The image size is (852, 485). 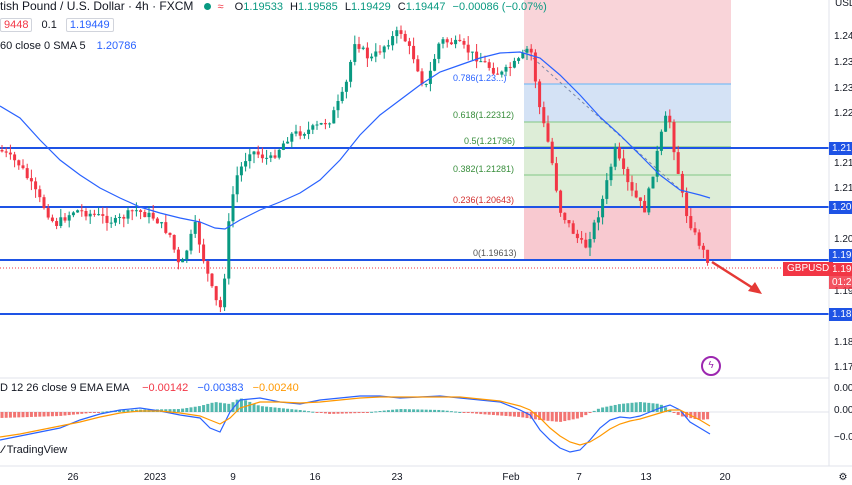 What do you see at coordinates (711, 366) in the screenshot?
I see `lightning-icon: ϟ` at bounding box center [711, 366].